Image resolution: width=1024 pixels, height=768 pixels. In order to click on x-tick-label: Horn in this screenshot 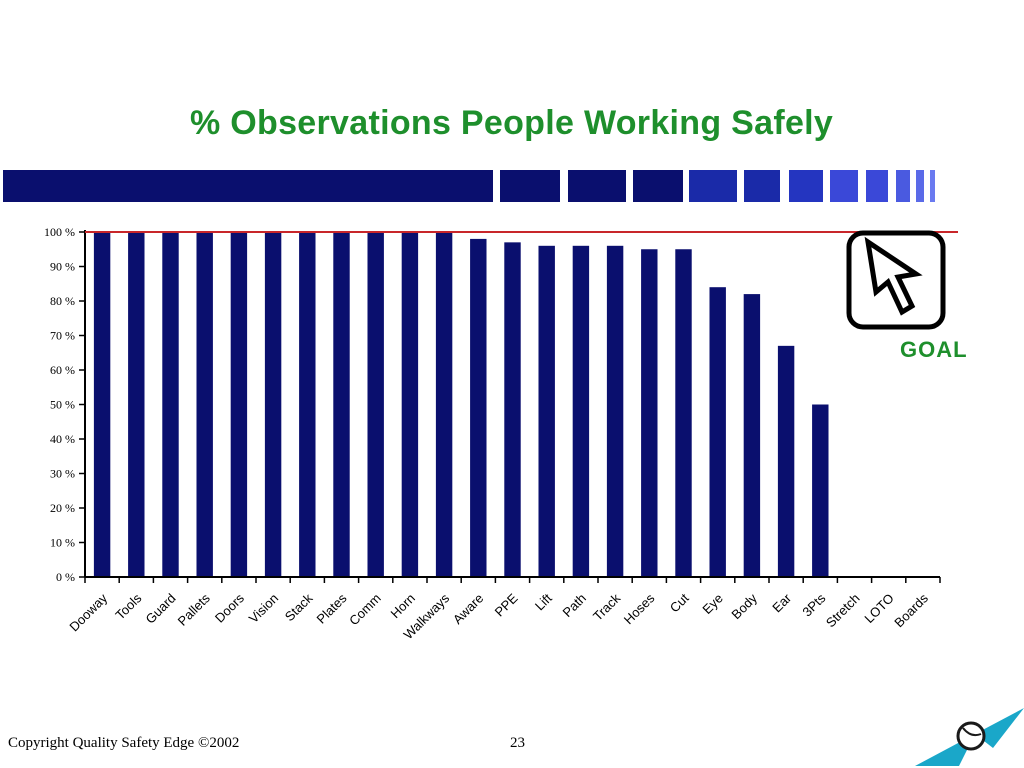, I will do `click(402, 606)`.